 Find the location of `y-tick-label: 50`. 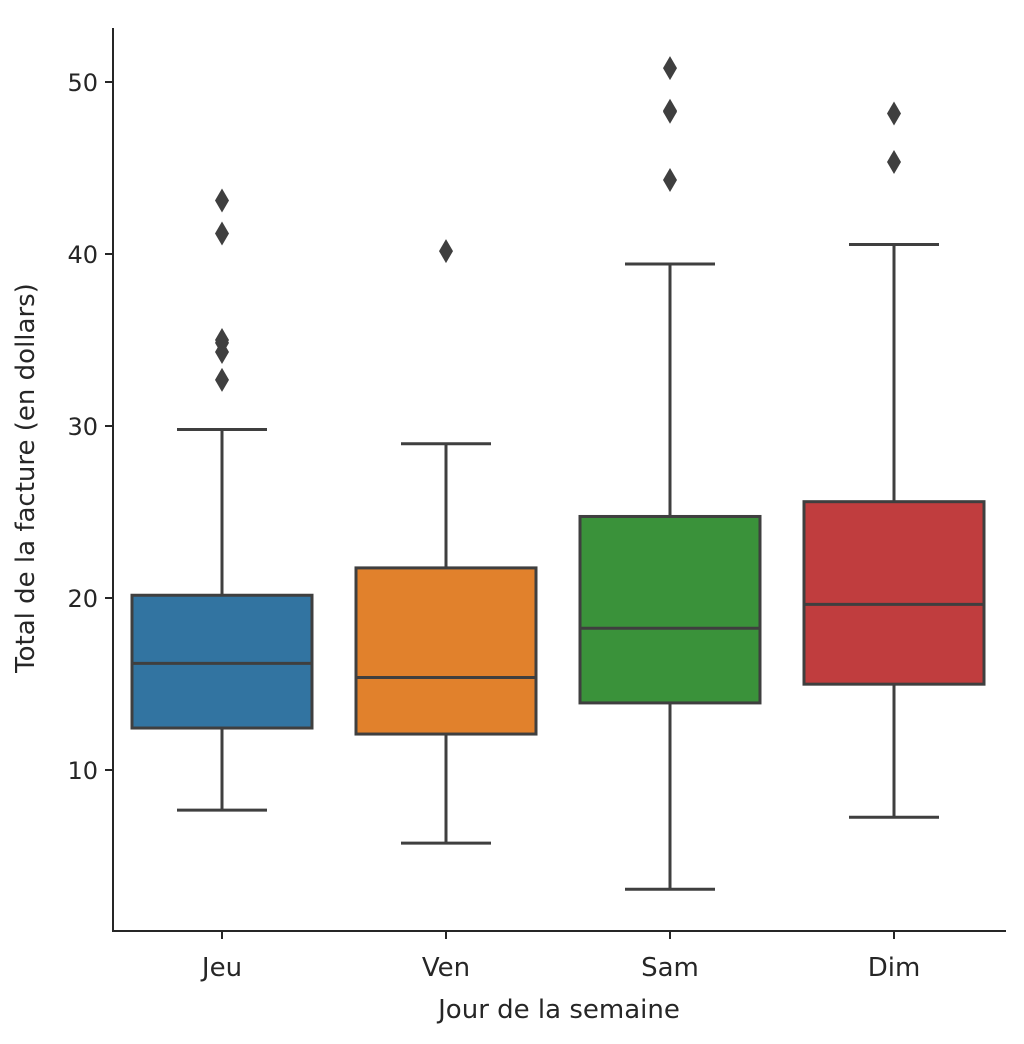

y-tick-label: 50 is located at coordinates (82, 83).